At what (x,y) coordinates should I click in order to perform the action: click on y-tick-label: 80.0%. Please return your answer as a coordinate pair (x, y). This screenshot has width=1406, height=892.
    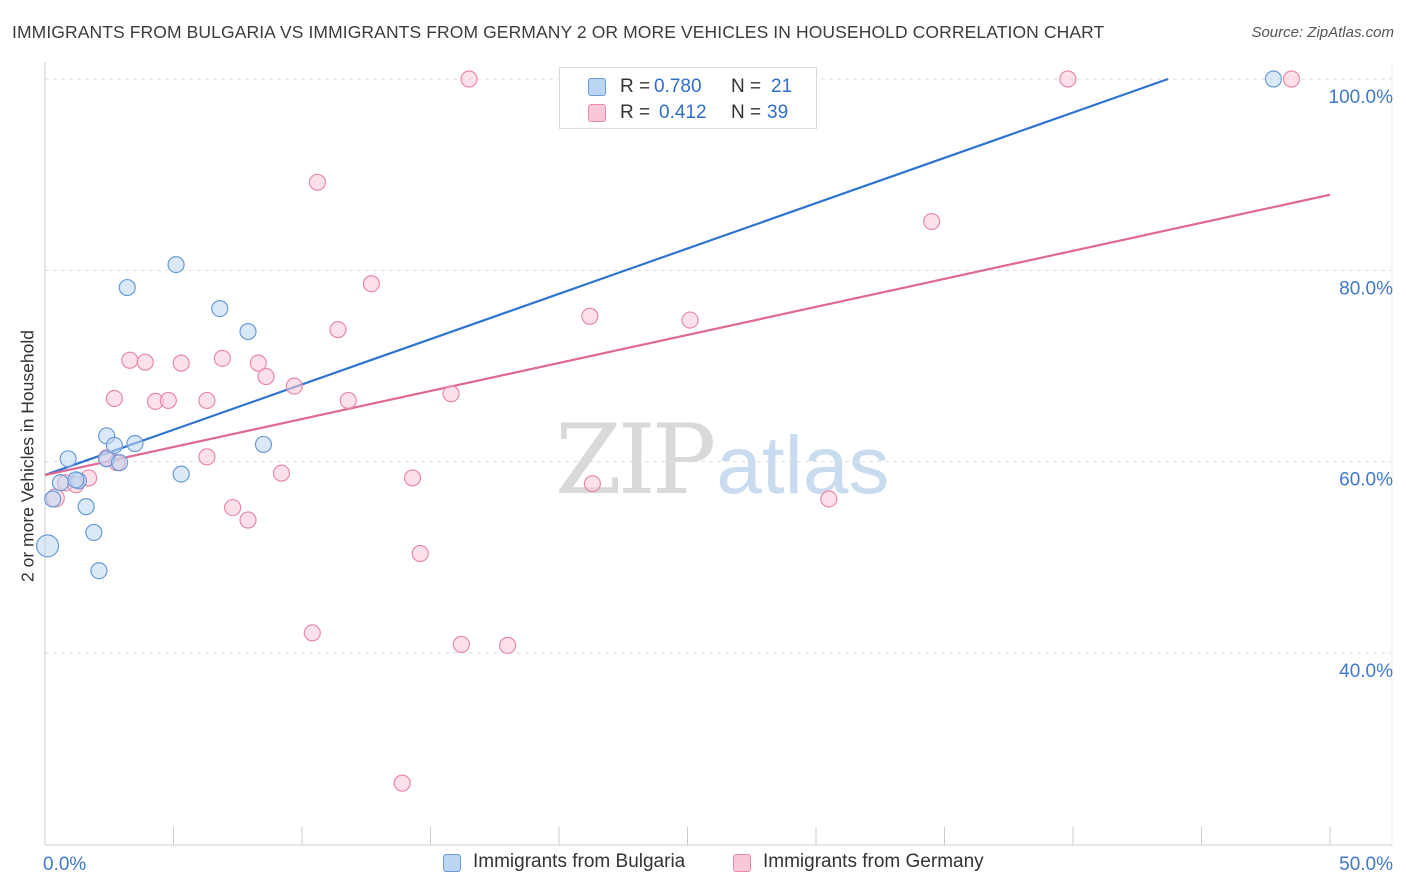
    Looking at the image, I should click on (1366, 288).